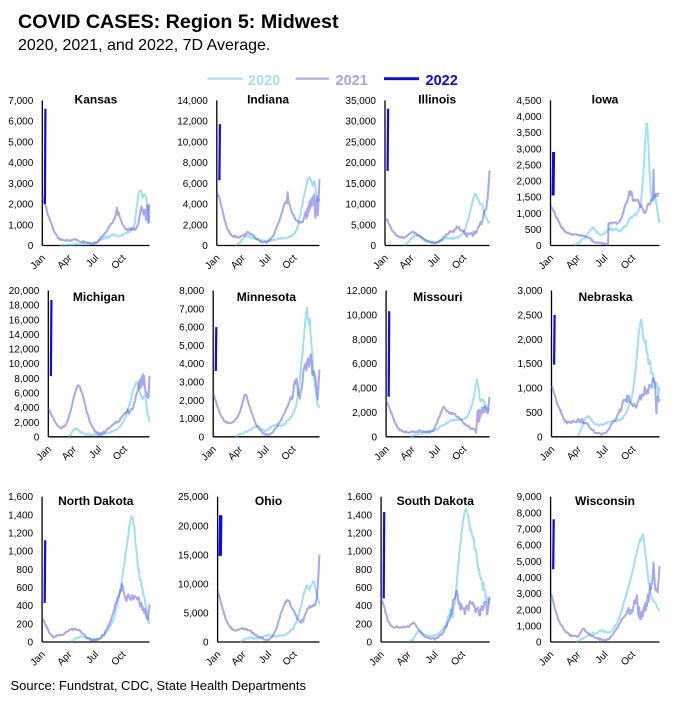 The width and height of the screenshot is (681, 703). What do you see at coordinates (352, 81) in the screenshot?
I see `svg-text: 2021` at bounding box center [352, 81].